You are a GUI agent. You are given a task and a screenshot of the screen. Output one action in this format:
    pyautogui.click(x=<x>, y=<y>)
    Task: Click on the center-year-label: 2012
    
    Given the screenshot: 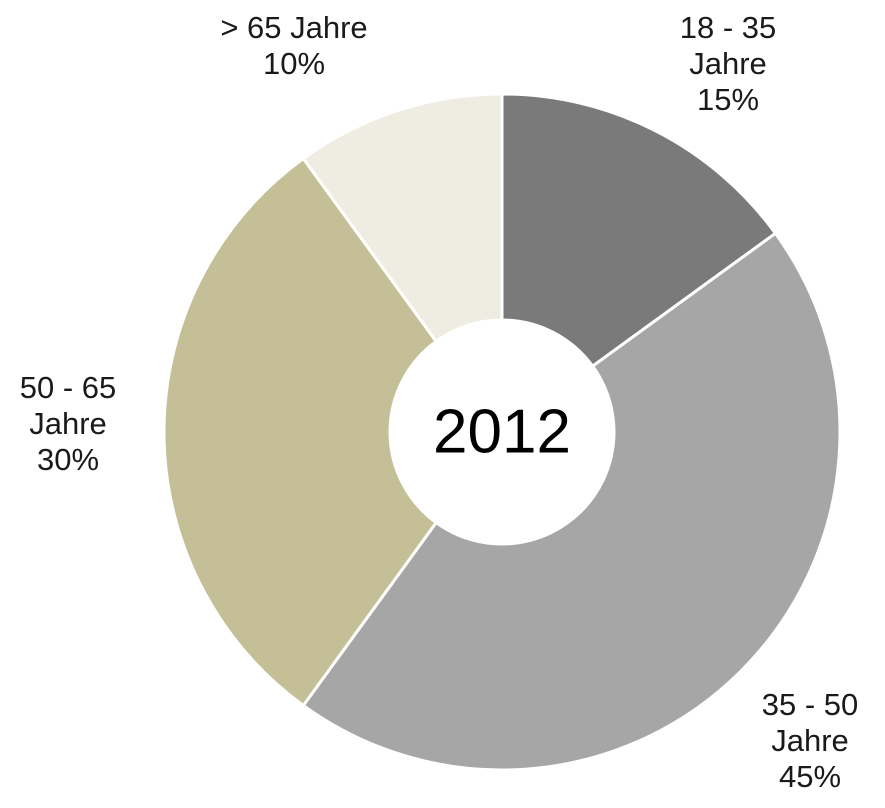 What is the action you would take?
    pyautogui.click(x=502, y=432)
    